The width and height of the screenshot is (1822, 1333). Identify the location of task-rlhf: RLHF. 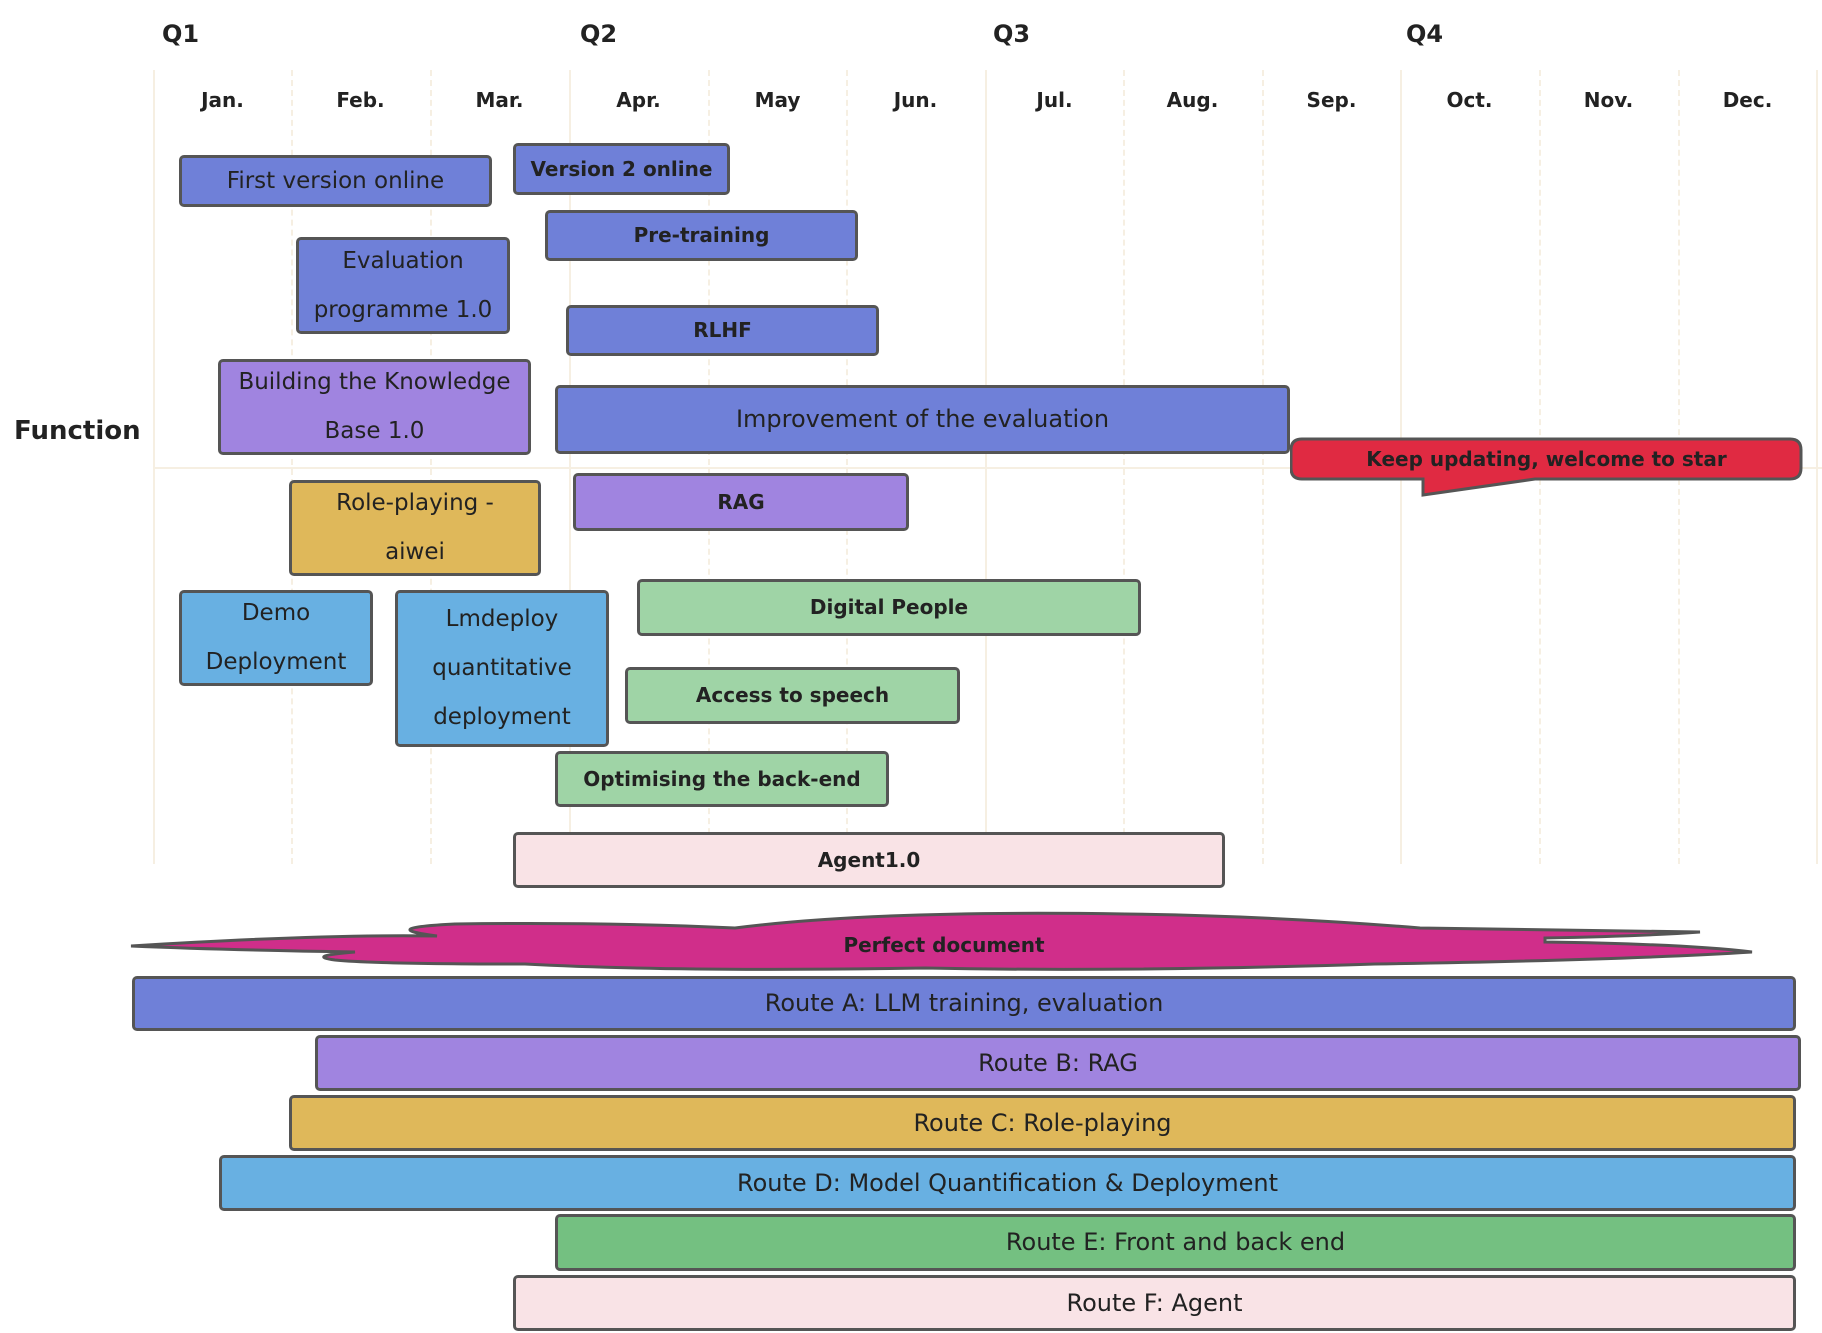
(722, 330).